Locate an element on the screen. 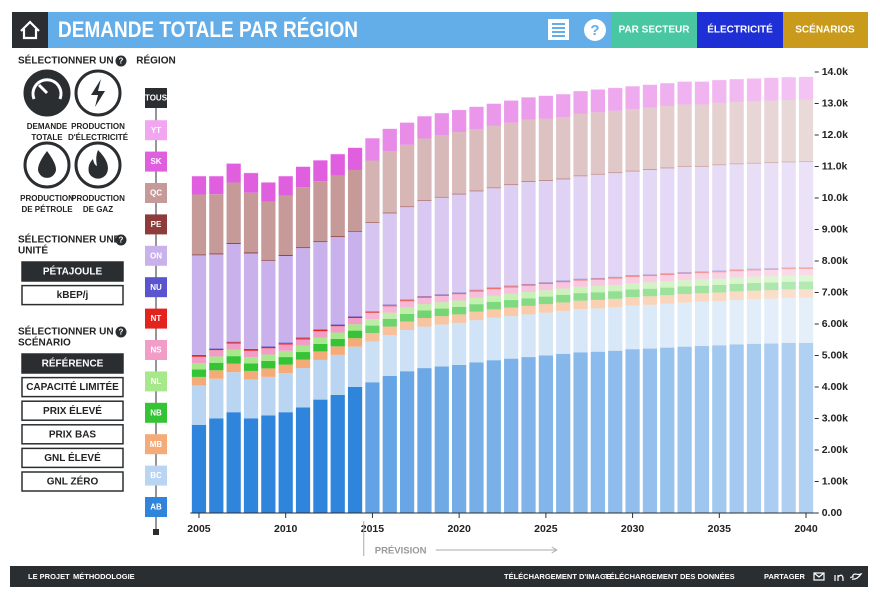 This screenshot has width=880, height=604. footer-link: TÉLÉCHARGEMENT DES DONNÉES is located at coordinates (670, 576).